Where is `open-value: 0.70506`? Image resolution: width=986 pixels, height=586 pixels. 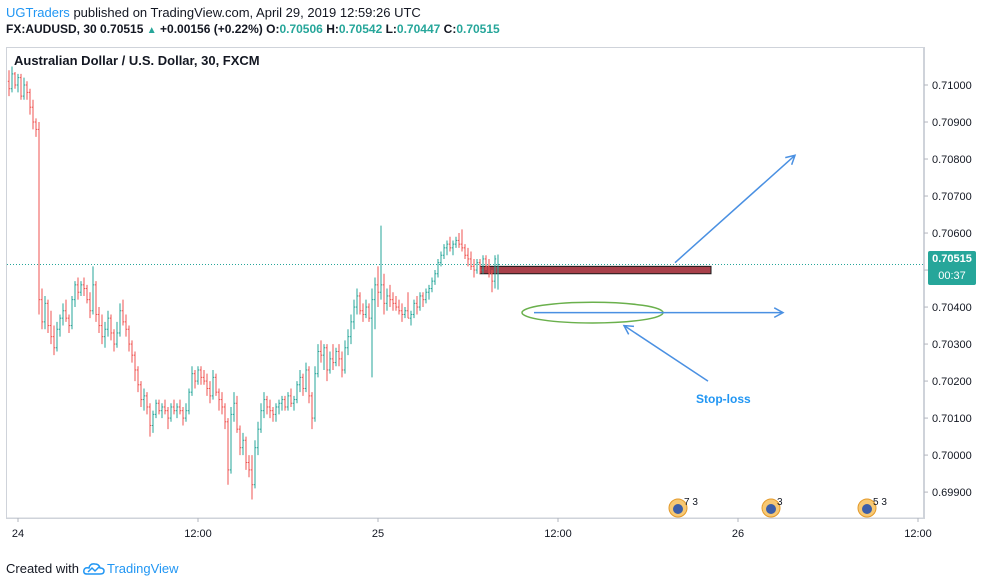
open-value: 0.70506 is located at coordinates (301, 29).